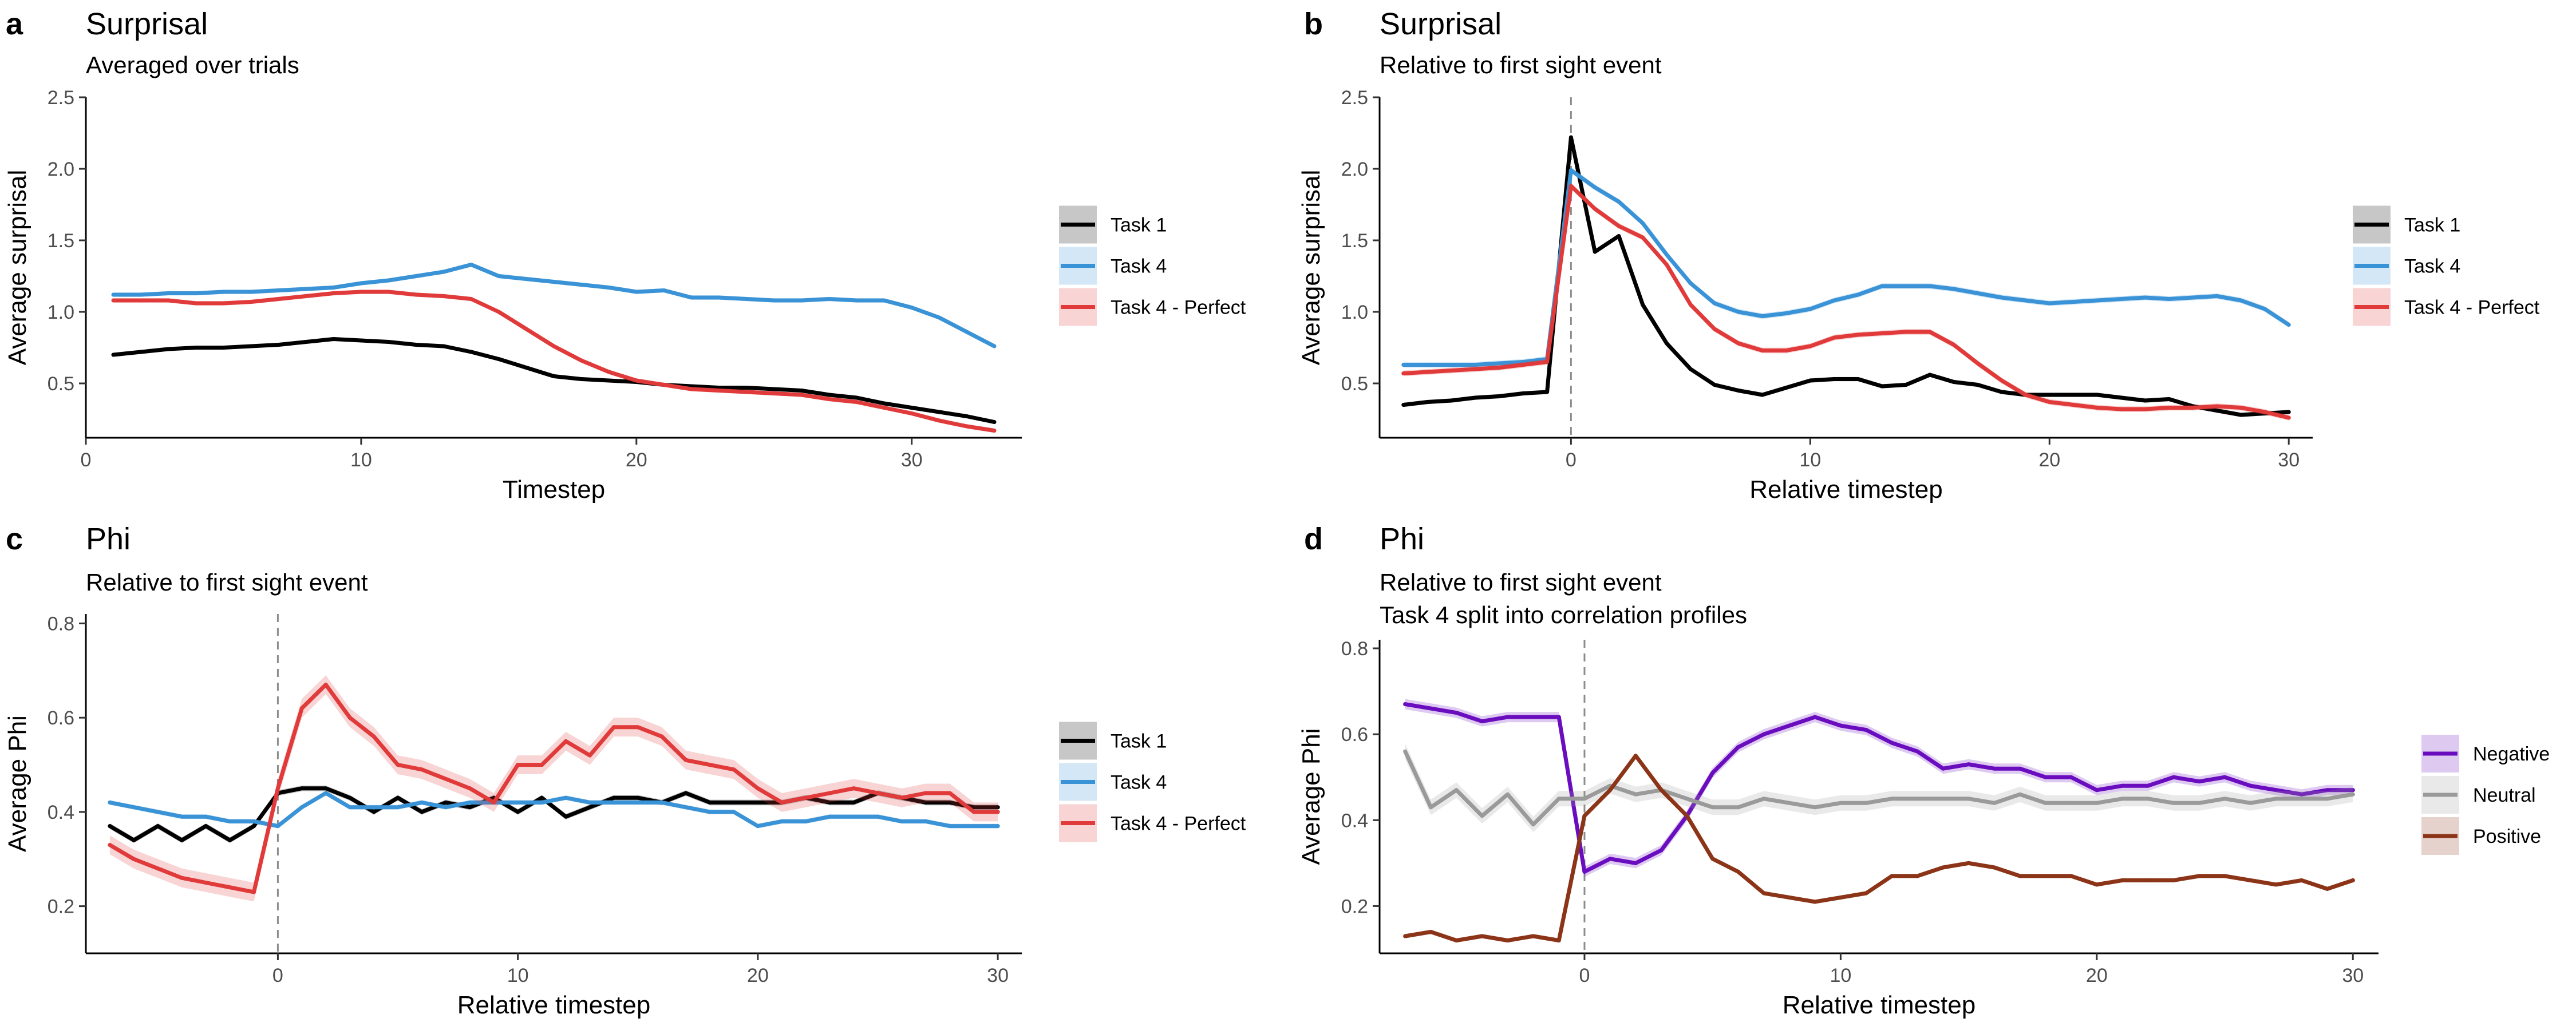 The image size is (2576, 1030). Describe the element at coordinates (2511, 754) in the screenshot. I see `legend-label: Negative` at that location.